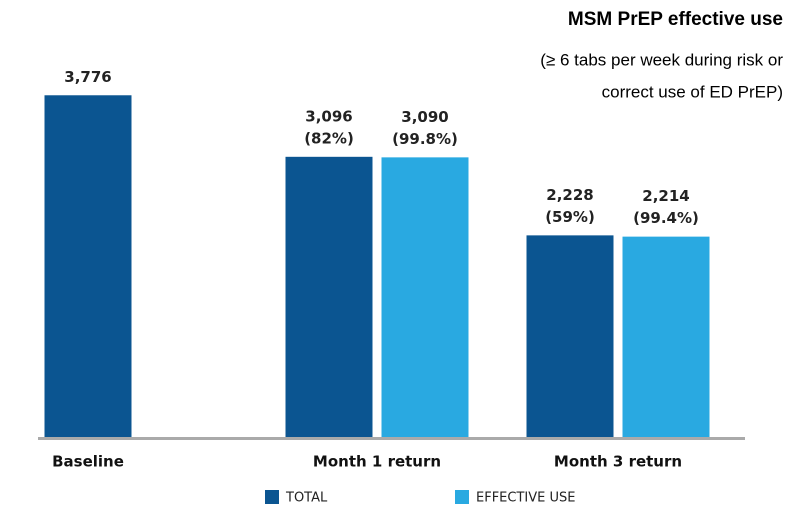 Image resolution: width=790 pixels, height=509 pixels. I want to click on legend-label: TOTAL, so click(306, 498).